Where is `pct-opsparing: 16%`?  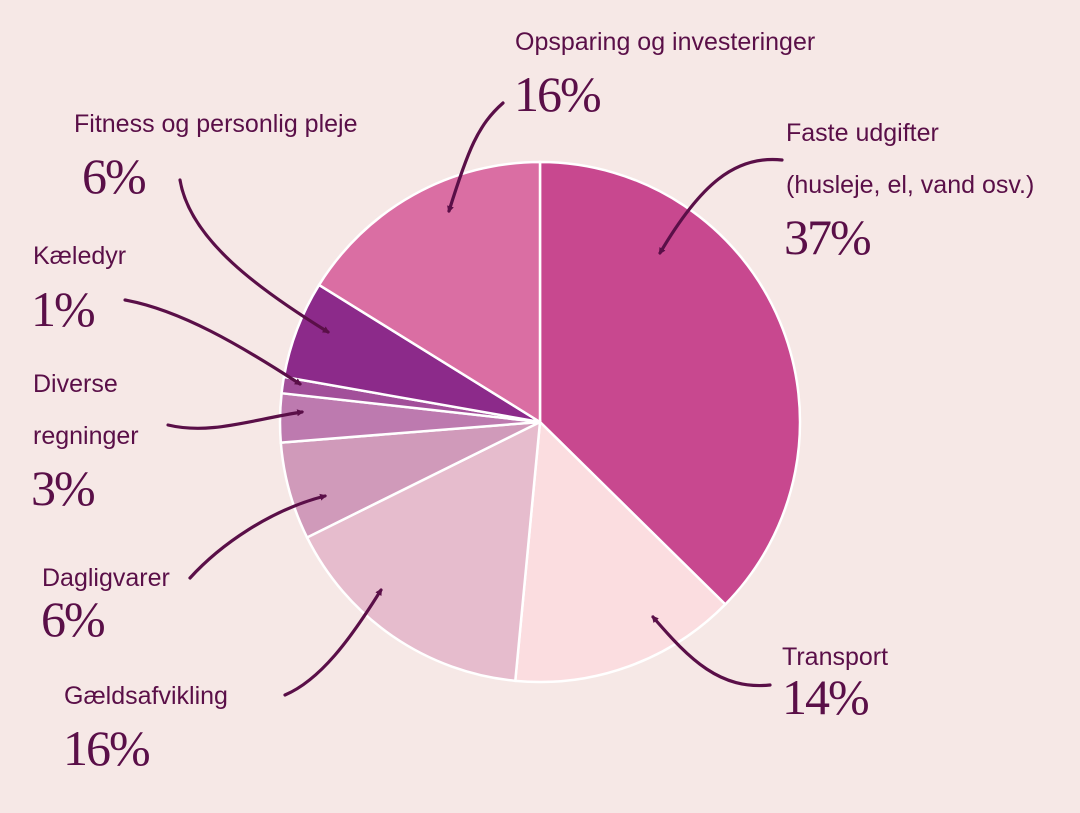 pct-opsparing: 16% is located at coordinates (558, 94).